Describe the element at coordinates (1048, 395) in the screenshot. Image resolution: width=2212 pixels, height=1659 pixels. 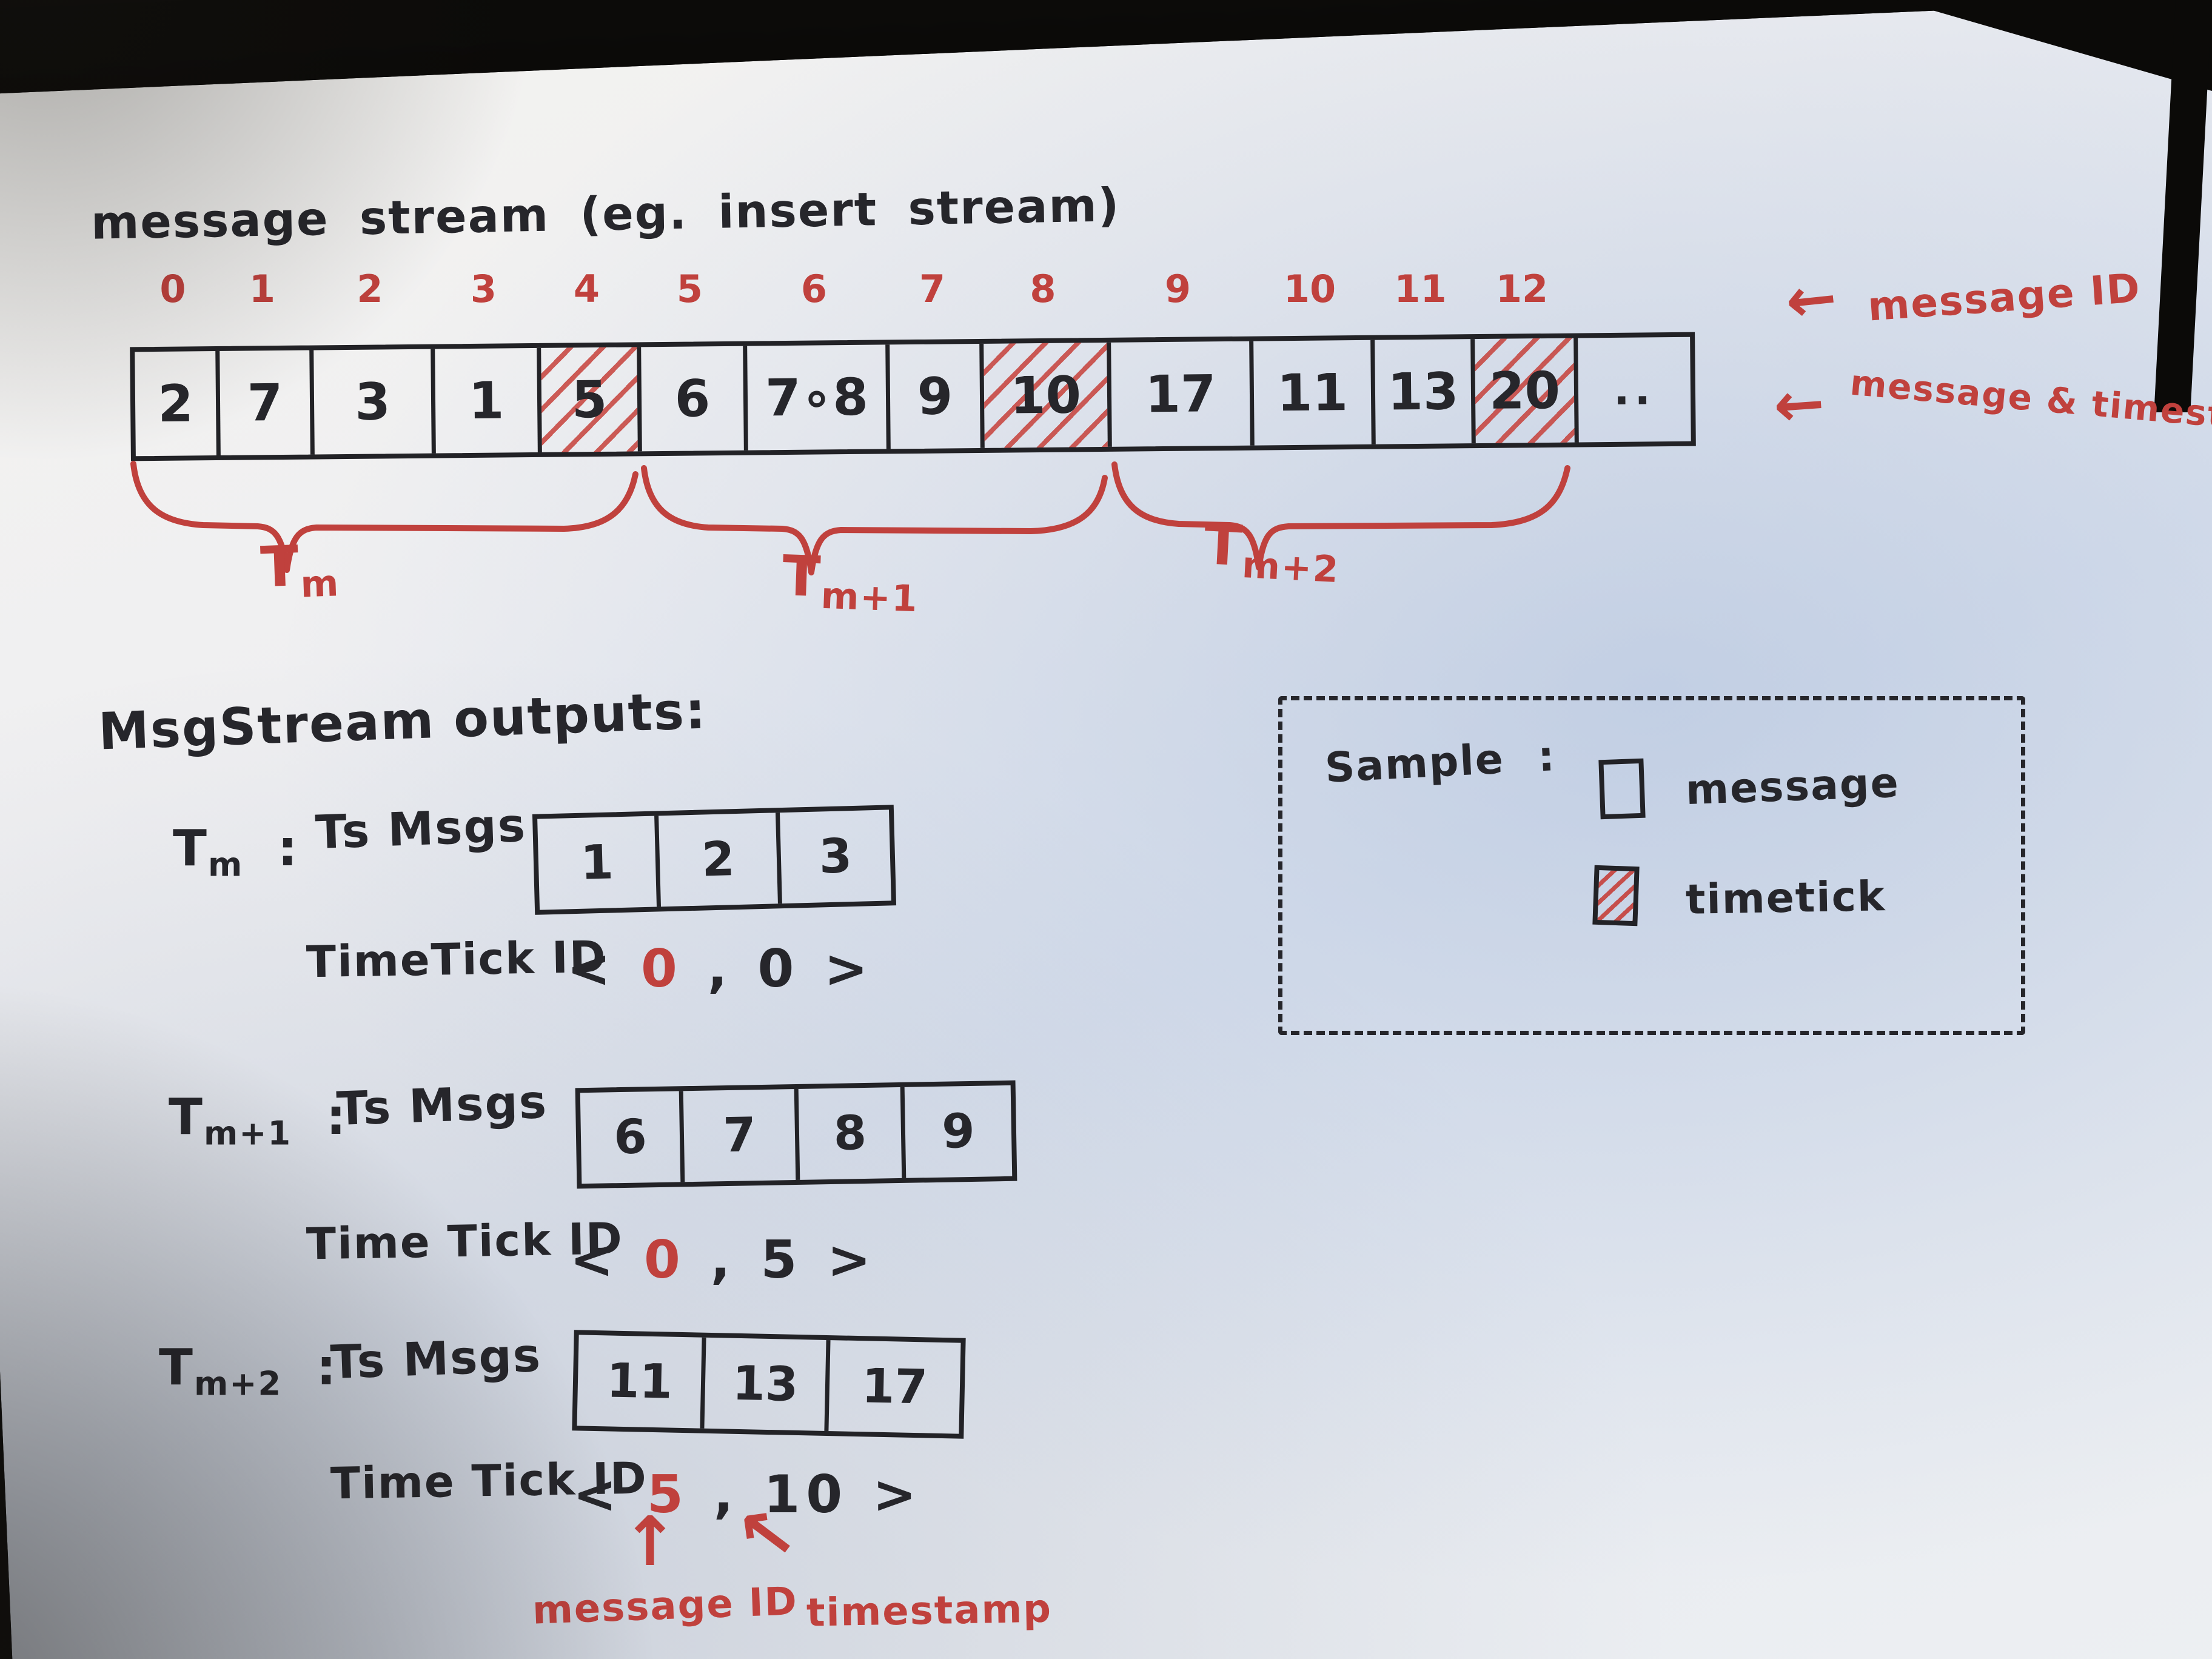
I see `stream-cell-timetick: 10` at that location.